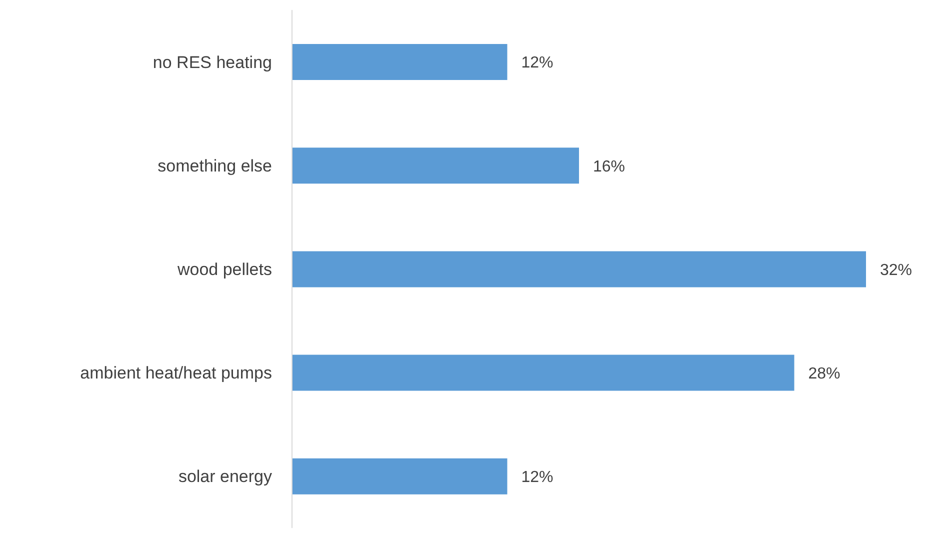 This screenshot has height=534, width=932. Describe the element at coordinates (896, 270) in the screenshot. I see `data-label: 32%` at that location.